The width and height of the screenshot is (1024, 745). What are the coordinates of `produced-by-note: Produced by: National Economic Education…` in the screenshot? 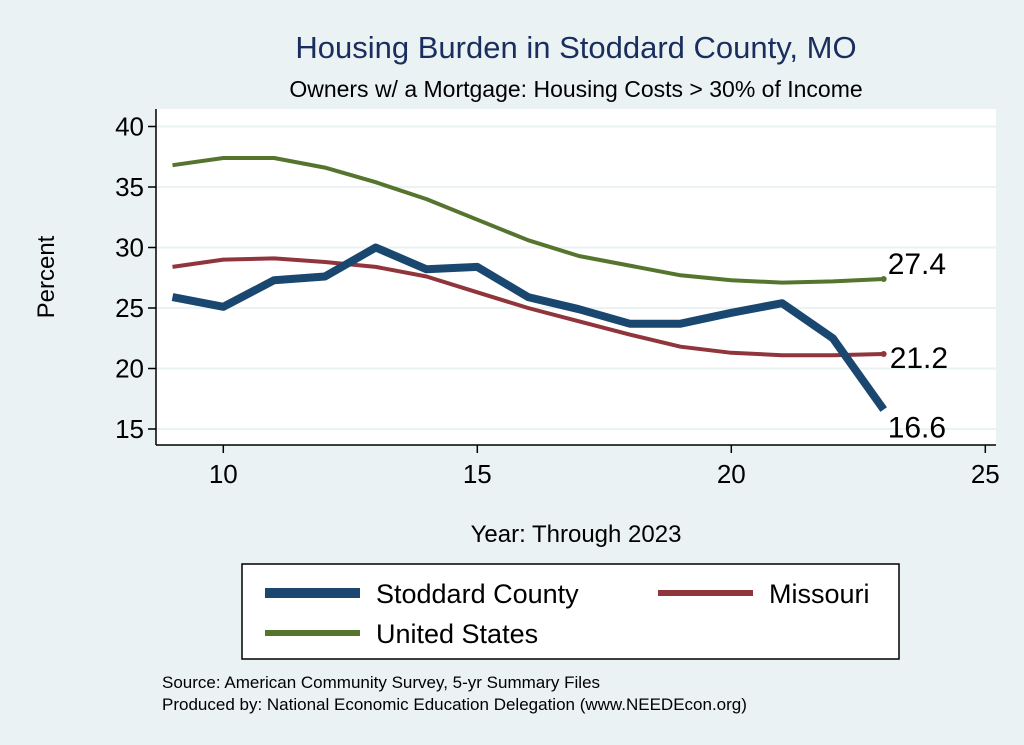 It's located at (454, 704).